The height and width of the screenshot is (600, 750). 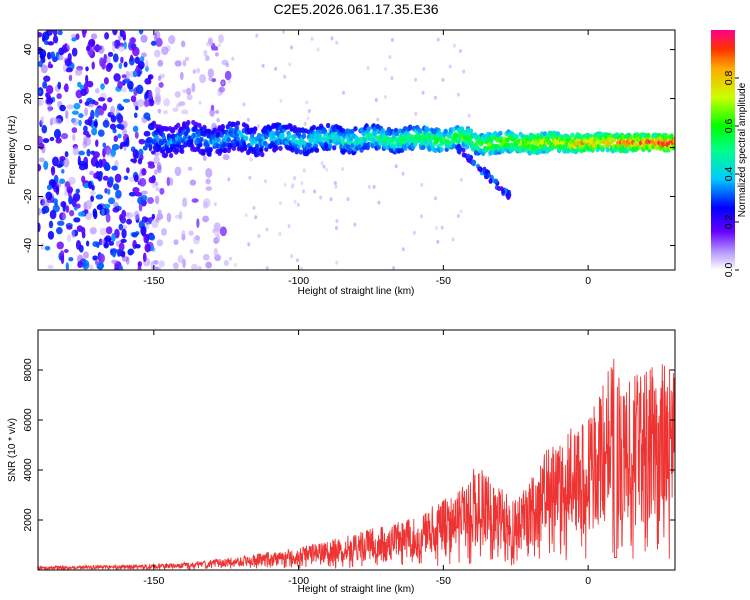 What do you see at coordinates (28, 420) in the screenshot?
I see `y-tick-label: 6000` at bounding box center [28, 420].